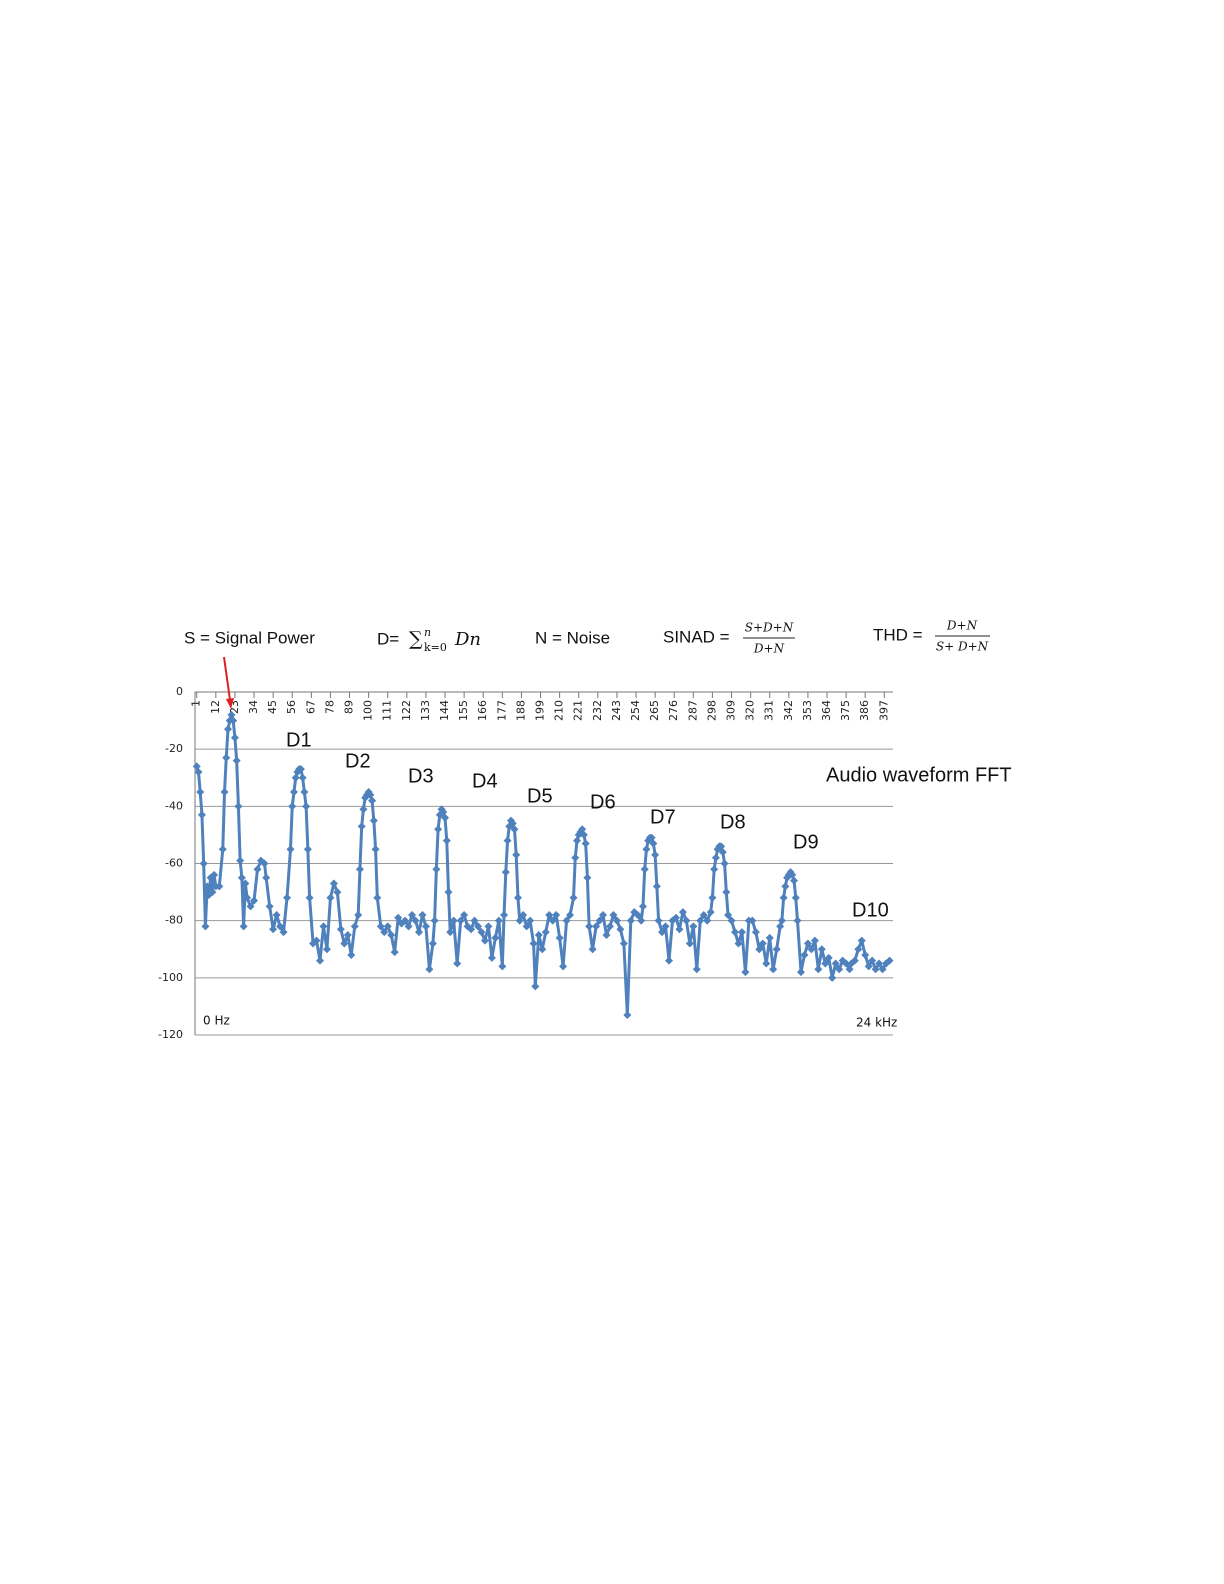 This screenshot has height=1584, width=1224. What do you see at coordinates (559, 710) in the screenshot?
I see `x-tick-label: 210` at bounding box center [559, 710].